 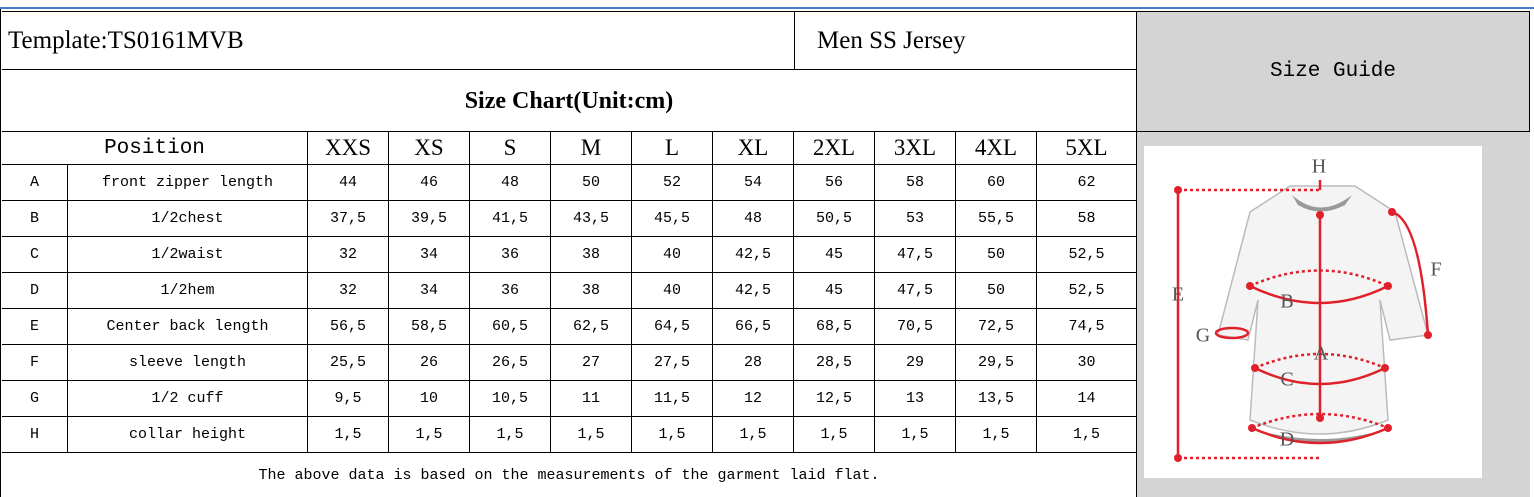 I want to click on table-cell: C, so click(x=35, y=255).